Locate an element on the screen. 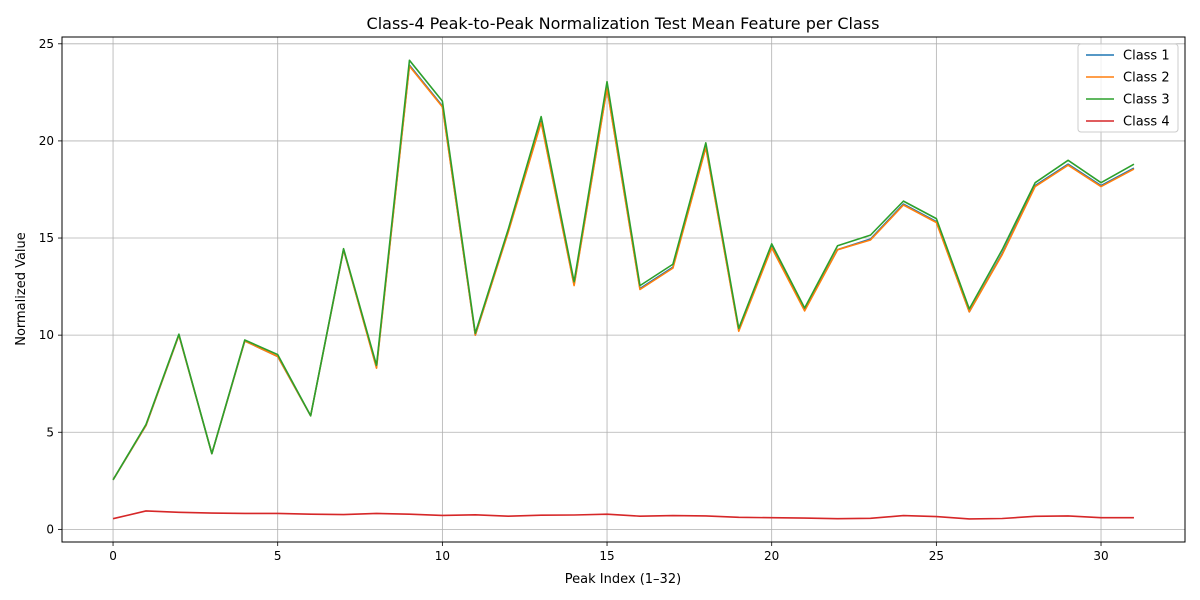  legend-label: Class 2 is located at coordinates (1146, 78).